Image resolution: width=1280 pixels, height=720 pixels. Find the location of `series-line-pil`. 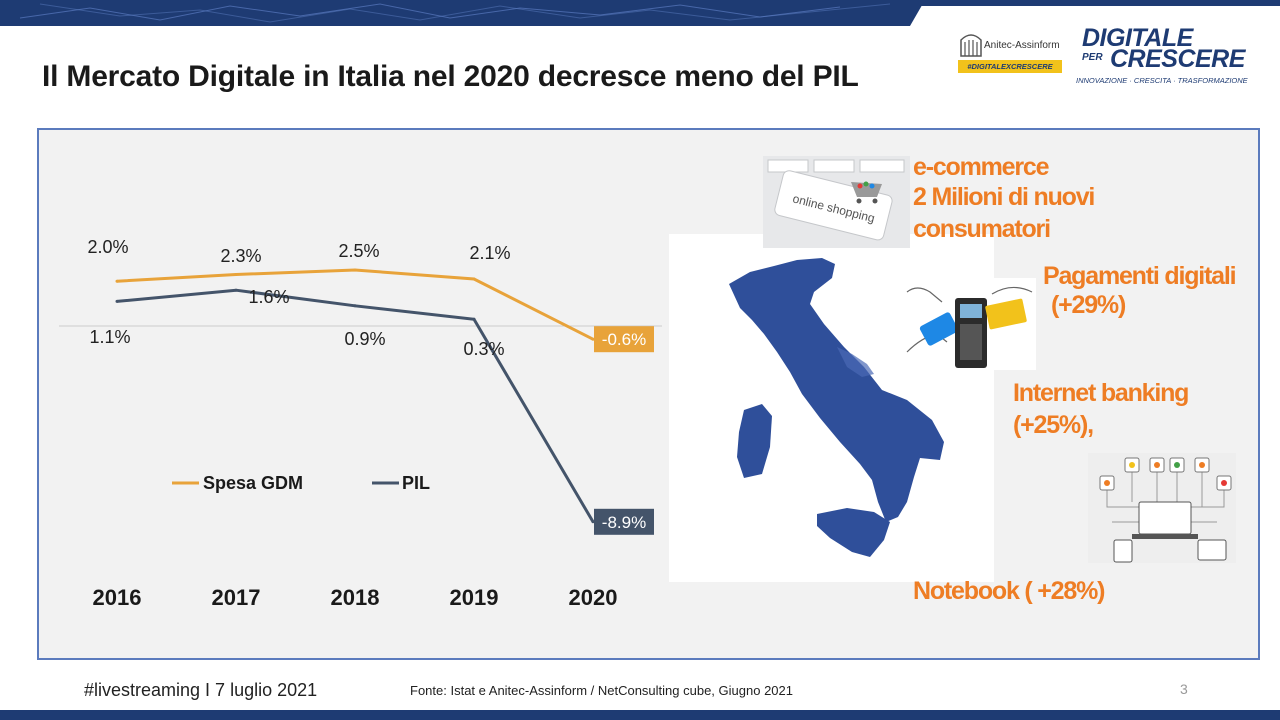

series-line-pil is located at coordinates (355, 405).